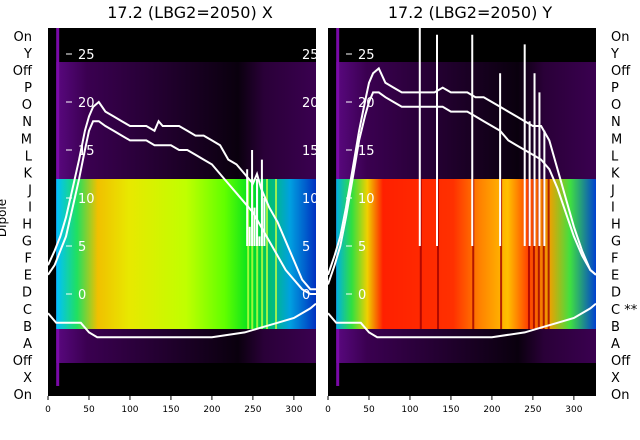  I want to click on y-axis-label: Dipole, so click(4, 218).